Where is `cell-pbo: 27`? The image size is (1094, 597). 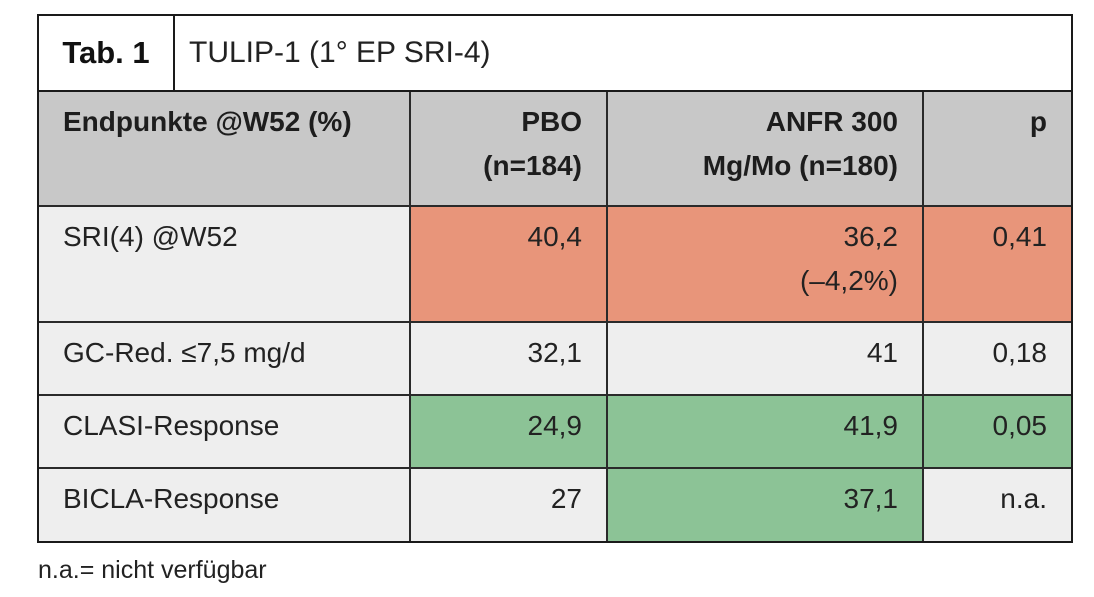
cell-pbo: 27 is located at coordinates (508, 504).